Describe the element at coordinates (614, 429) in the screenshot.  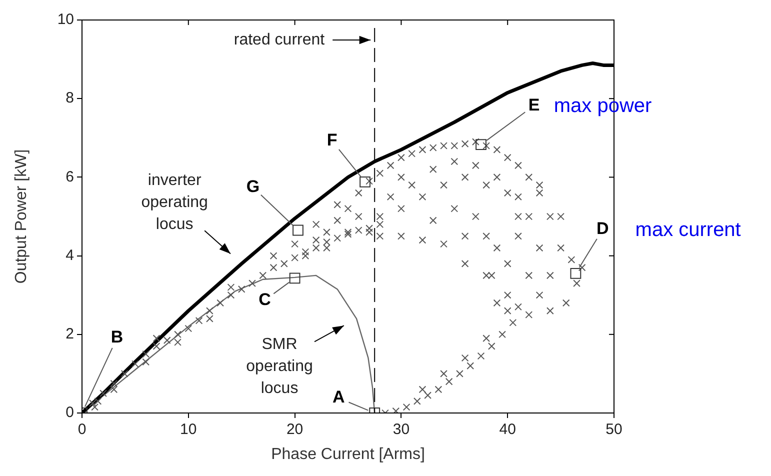
I see `x-tick-label: 50` at that location.